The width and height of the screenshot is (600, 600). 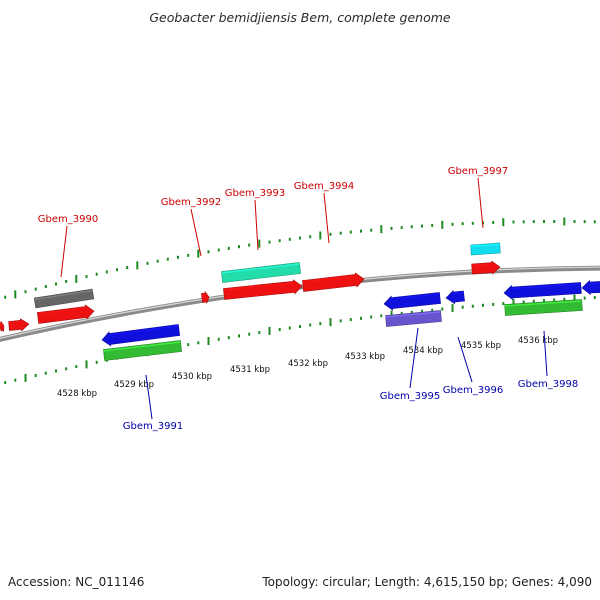 I want to click on gene-label-gbem-3997: Gbem_3997, so click(x=478, y=171).